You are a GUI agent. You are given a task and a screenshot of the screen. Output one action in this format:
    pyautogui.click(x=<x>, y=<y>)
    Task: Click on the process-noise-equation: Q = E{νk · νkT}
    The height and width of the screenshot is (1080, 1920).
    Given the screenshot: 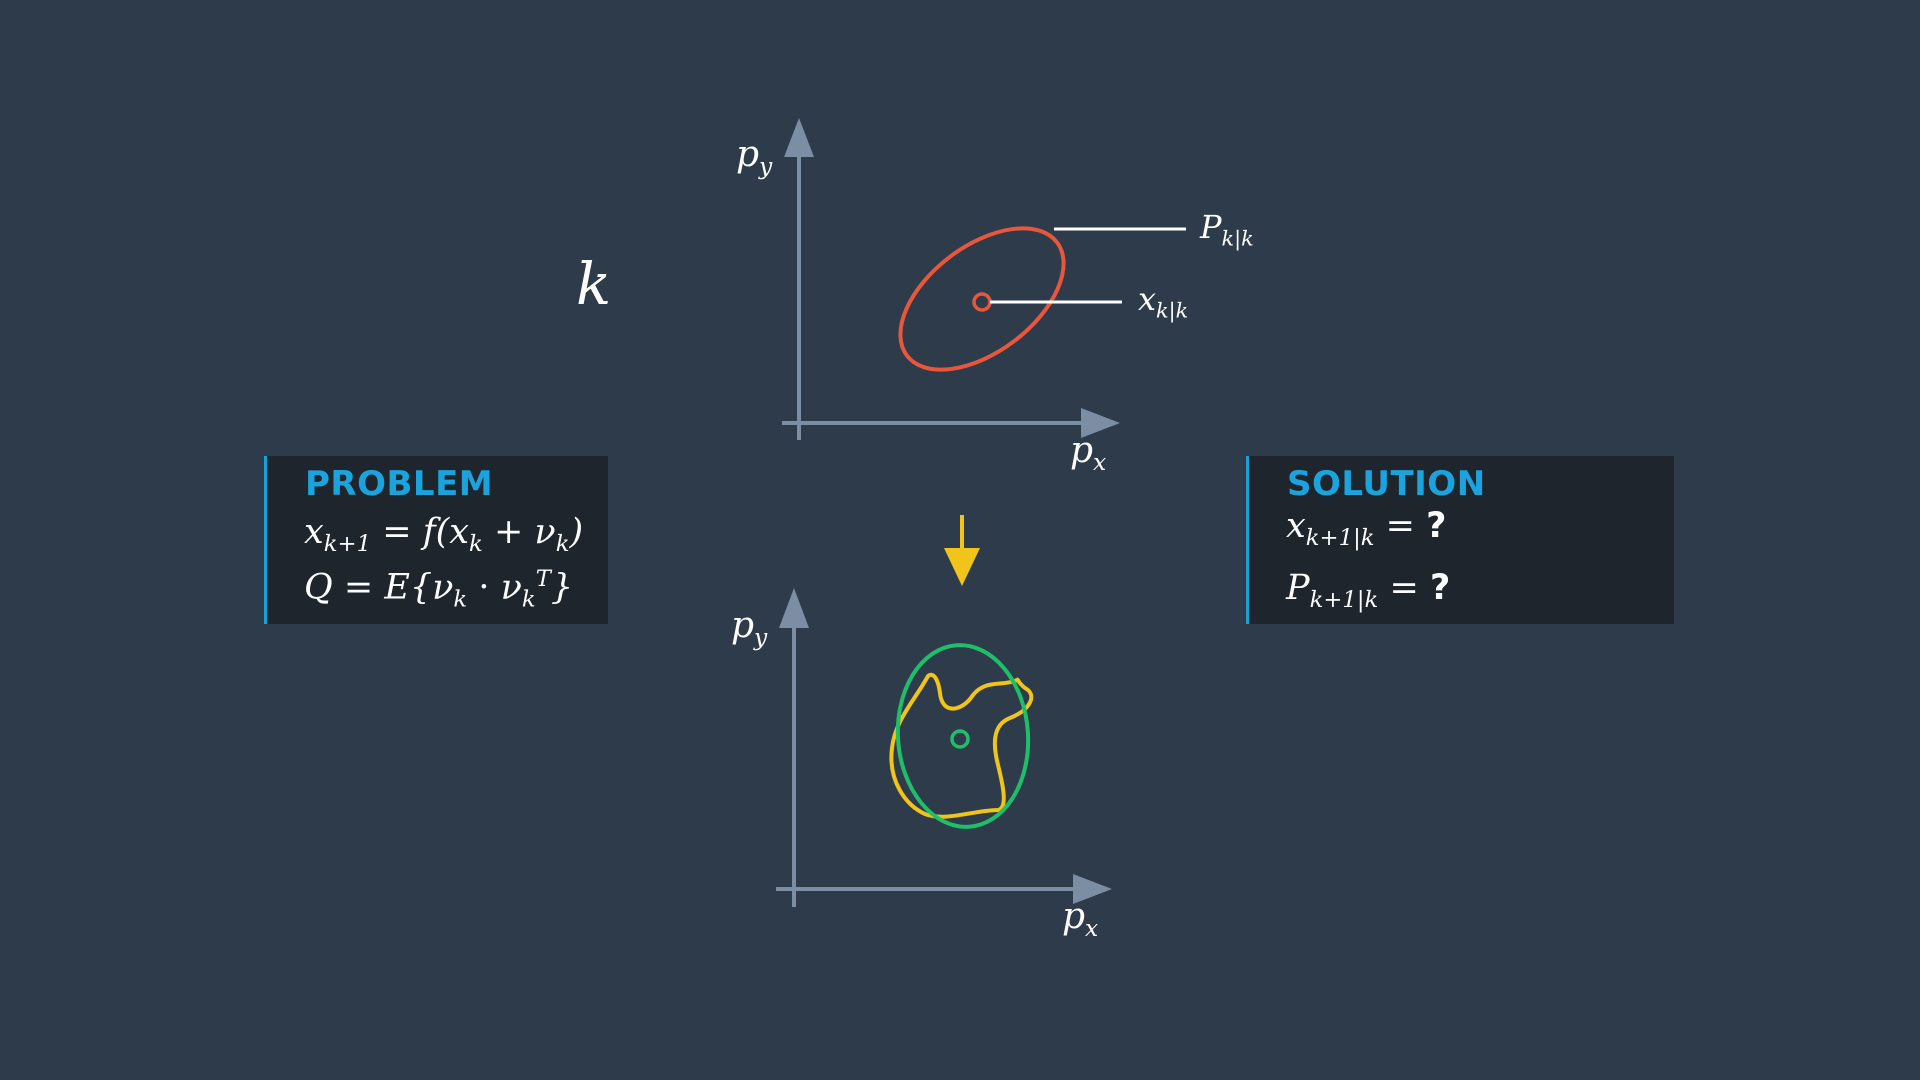 What is the action you would take?
    pyautogui.click(x=439, y=589)
    